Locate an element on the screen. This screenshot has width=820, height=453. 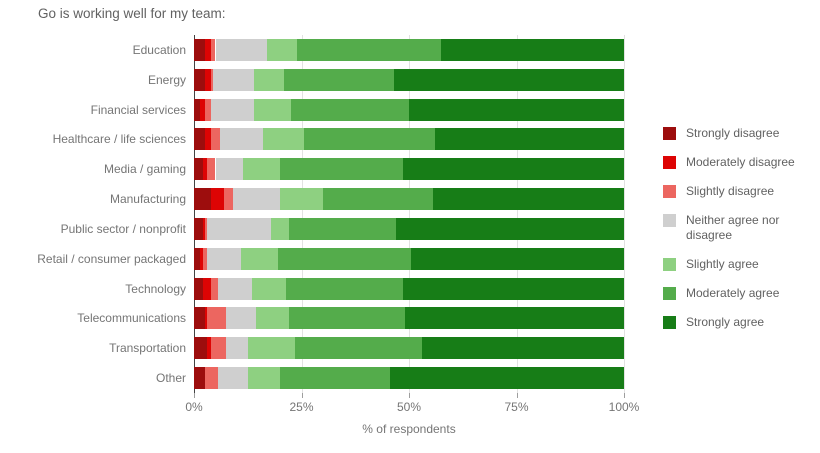
category-label: Retail / consumer packaged is located at coordinates (111, 258).